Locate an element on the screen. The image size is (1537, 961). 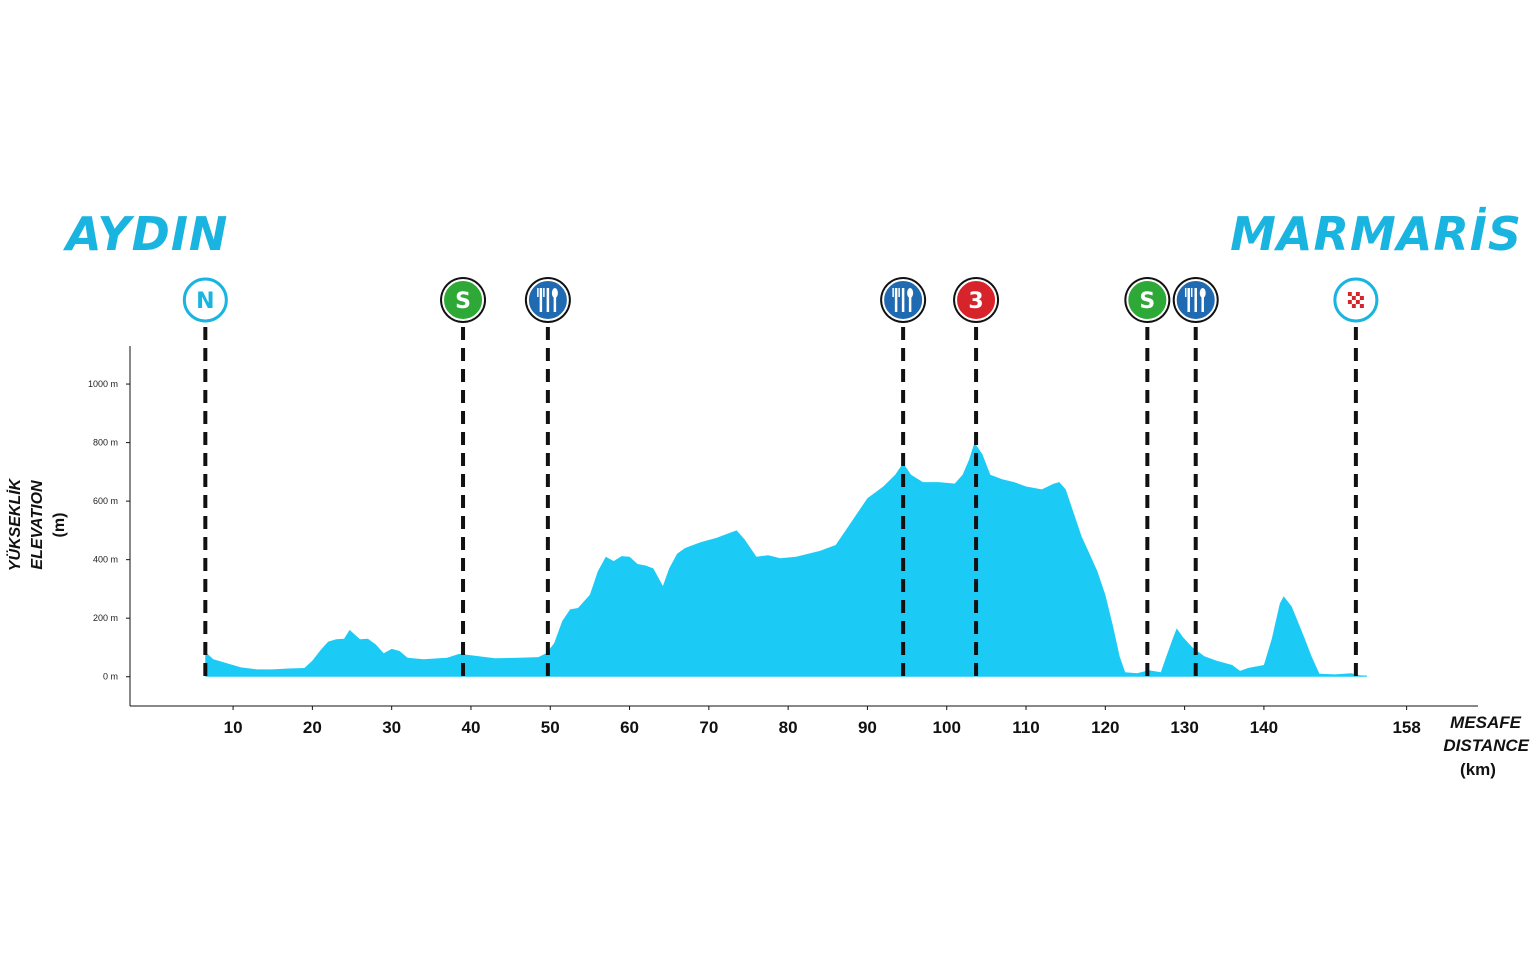
route-markers: N S 3 S is located at coordinates (780, 300).